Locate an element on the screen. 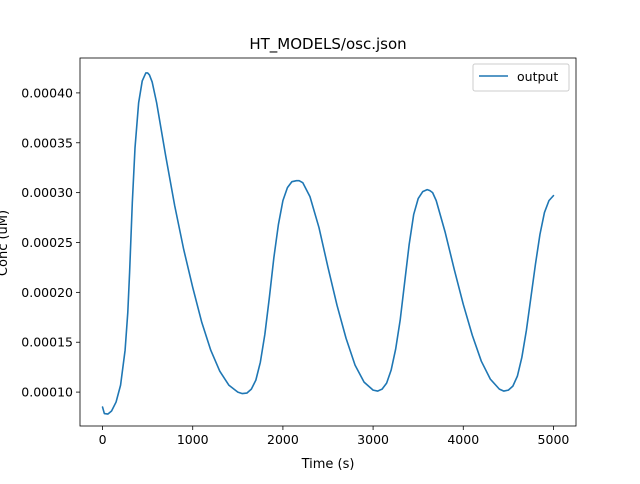  y-tick-label: 0.00020 is located at coordinates (47, 292).